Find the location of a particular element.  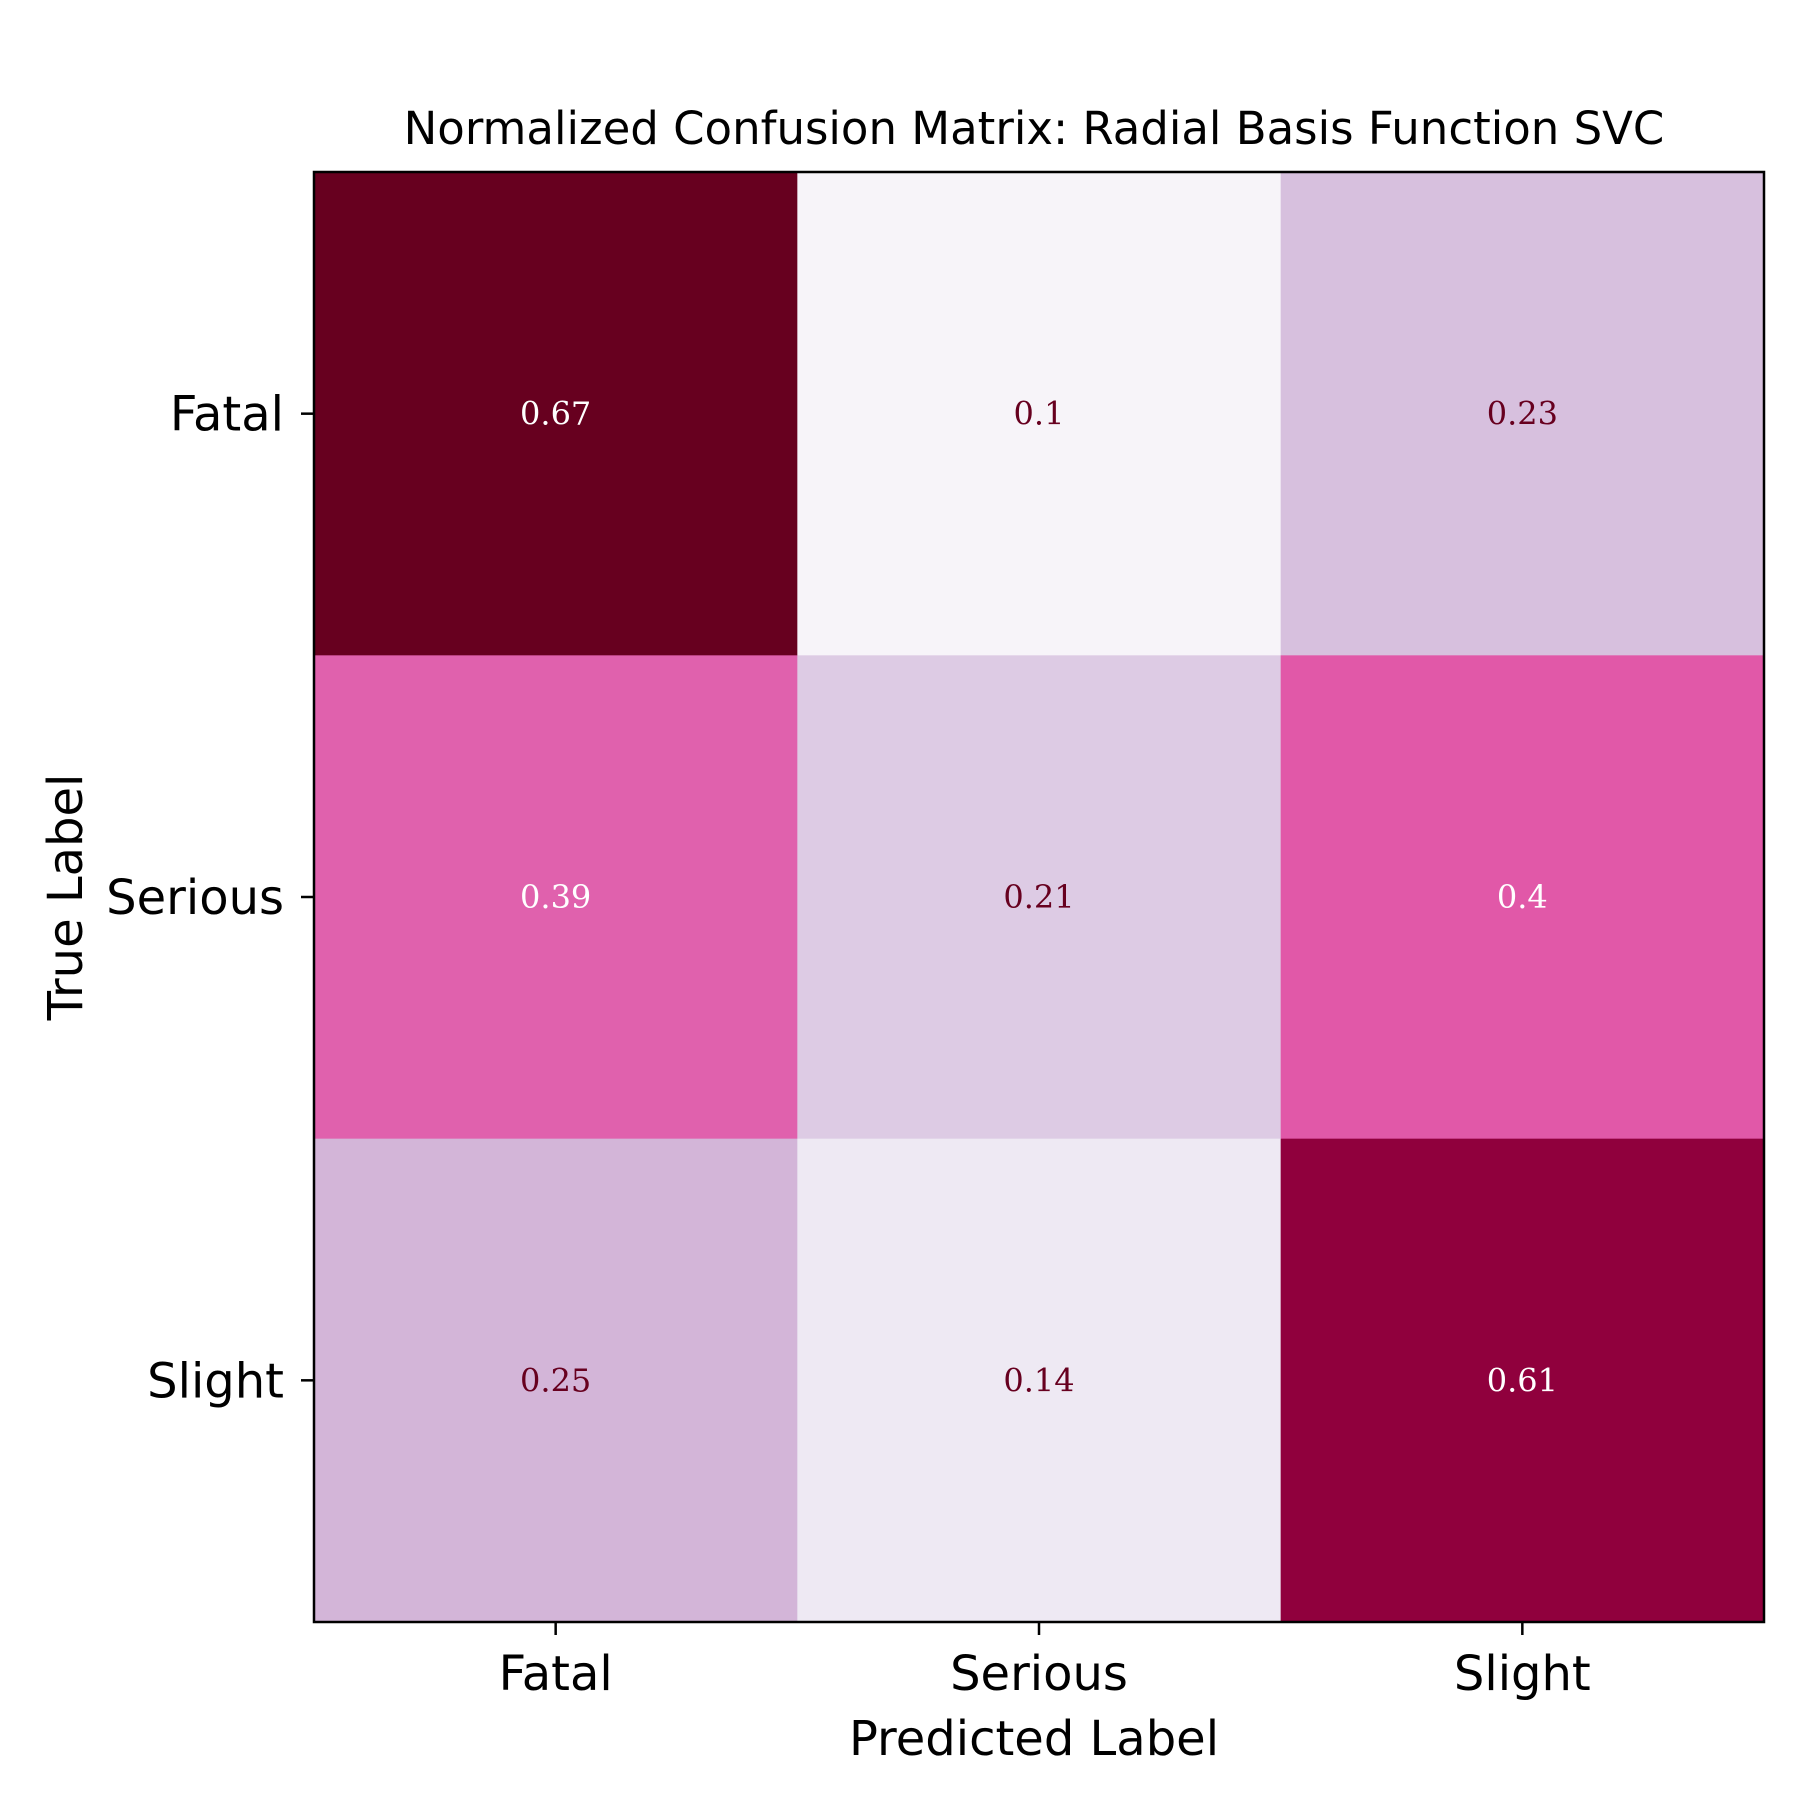

x-tick-label: Serious is located at coordinates (1039, 1674).